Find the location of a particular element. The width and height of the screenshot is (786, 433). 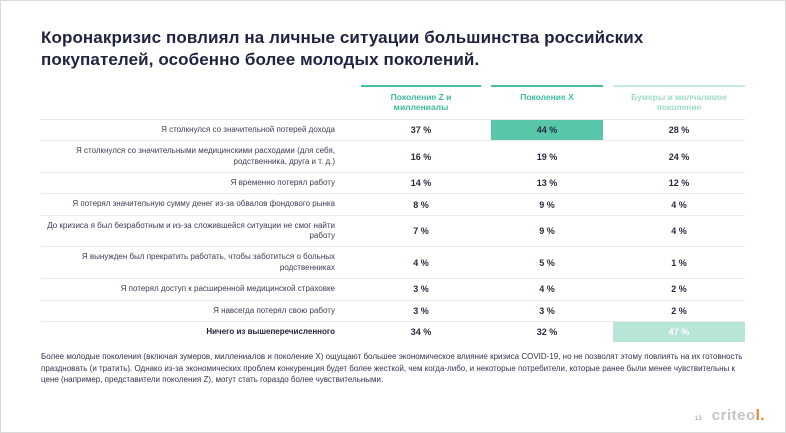

column-header-genz-millennials: Поколение Z и миллениалы is located at coordinates (421, 101).